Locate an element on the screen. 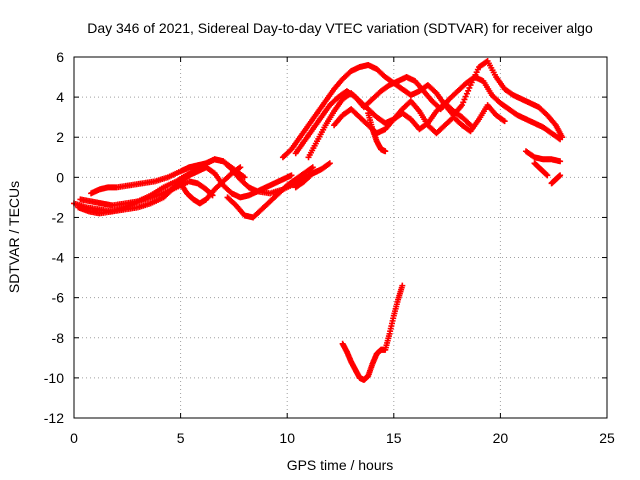 The height and width of the screenshot is (480, 640). y-tick-label: -10 is located at coordinates (54, 378).